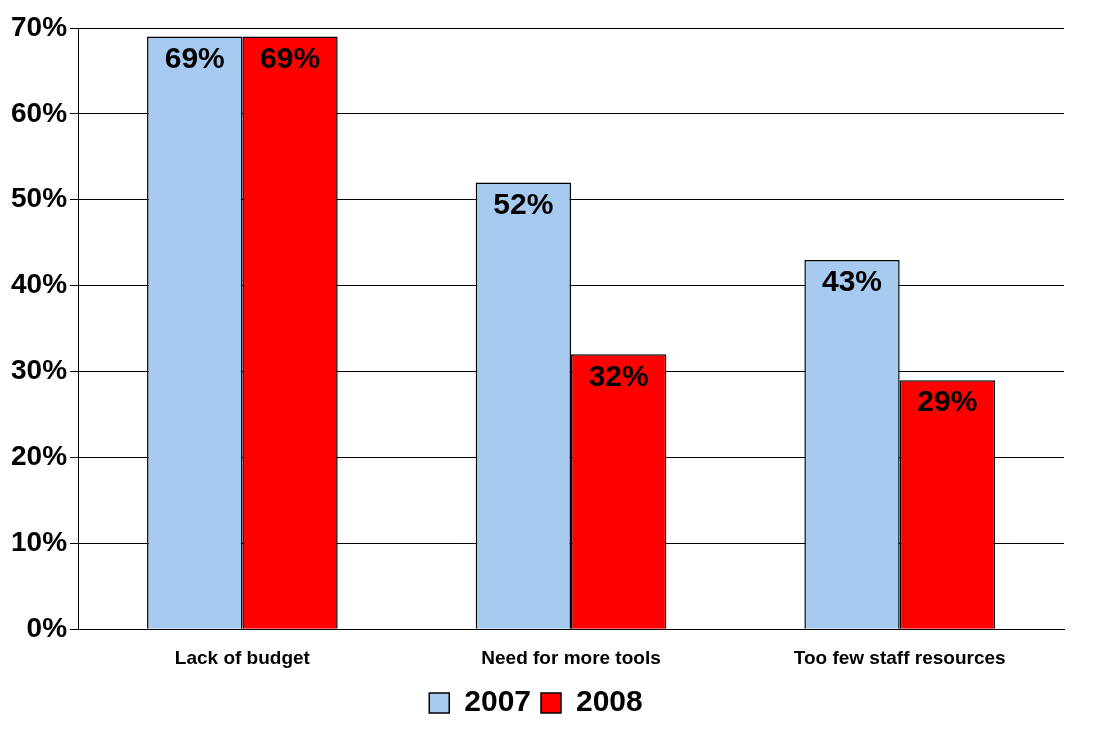 The image size is (1102, 739). What do you see at coordinates (39, 198) in the screenshot?
I see `y-tick-label: 50%` at bounding box center [39, 198].